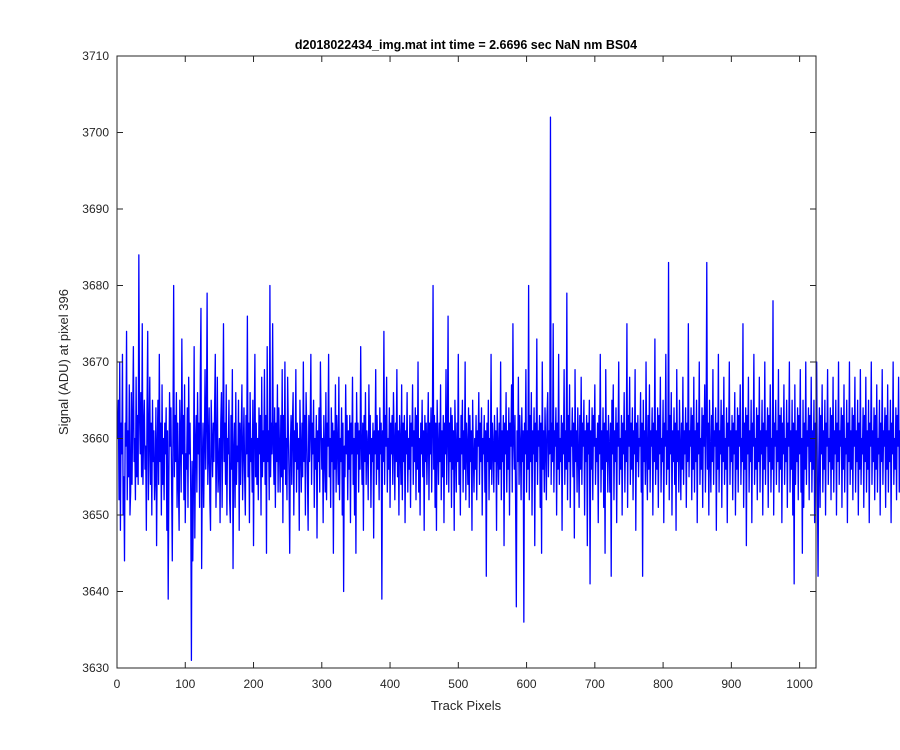  Describe the element at coordinates (95, 515) in the screenshot. I see `y-tick-label: 3650` at that location.